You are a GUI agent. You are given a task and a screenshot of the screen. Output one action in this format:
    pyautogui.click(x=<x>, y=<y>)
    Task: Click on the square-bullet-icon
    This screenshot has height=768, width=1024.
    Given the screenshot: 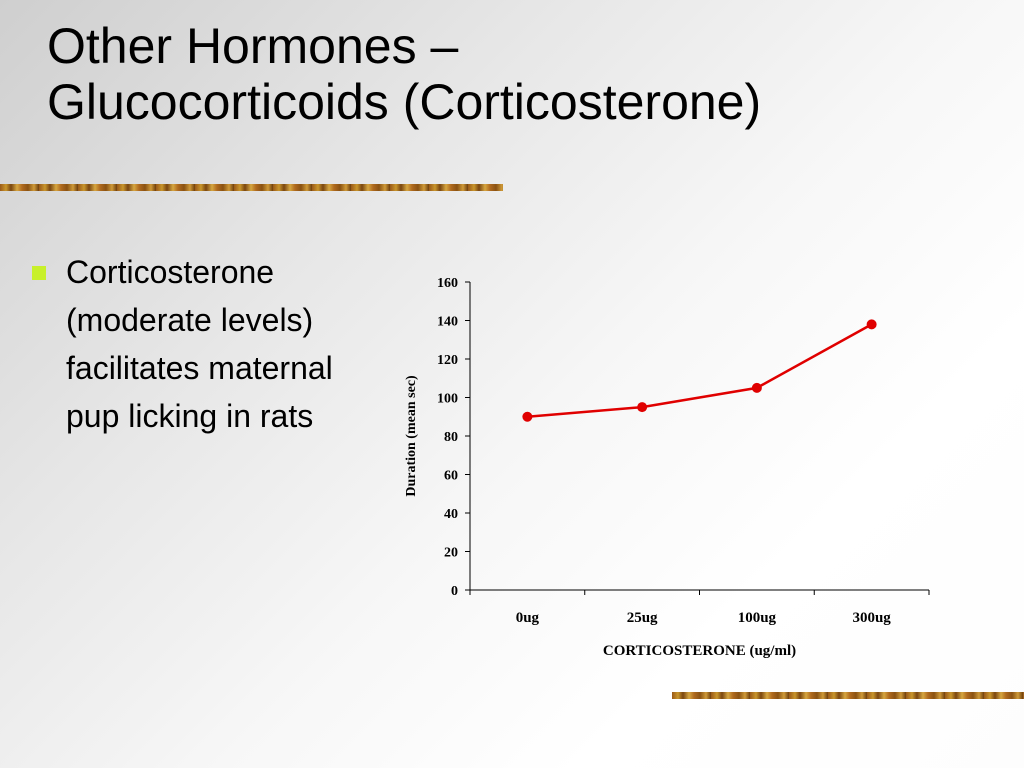 What is the action you would take?
    pyautogui.click(x=39, y=273)
    